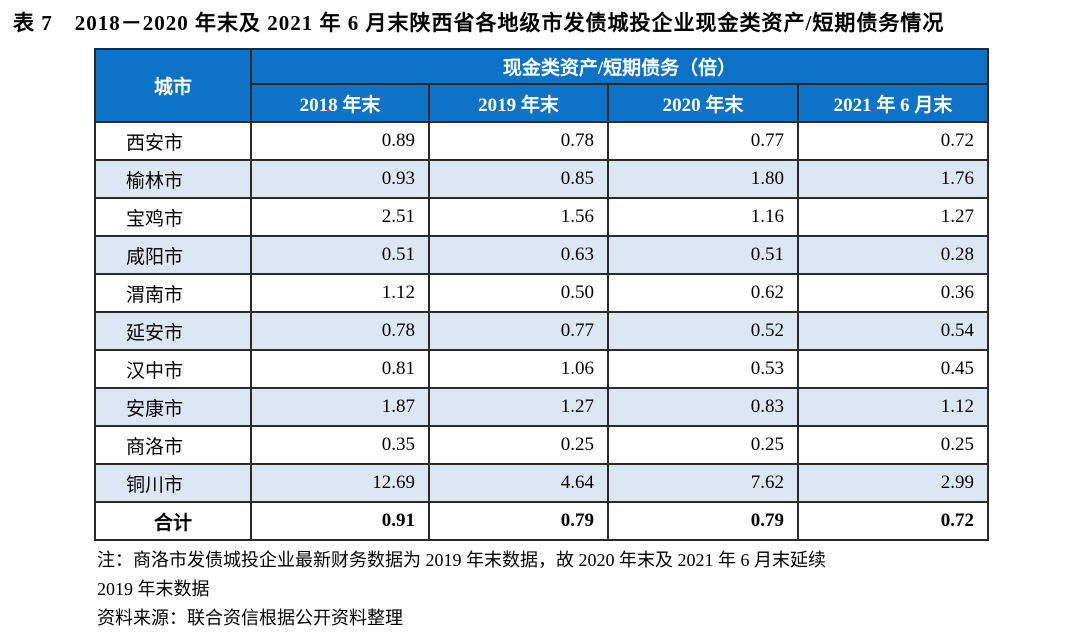  Describe the element at coordinates (703, 369) in the screenshot. I see `value-cell: 0.53` at that location.